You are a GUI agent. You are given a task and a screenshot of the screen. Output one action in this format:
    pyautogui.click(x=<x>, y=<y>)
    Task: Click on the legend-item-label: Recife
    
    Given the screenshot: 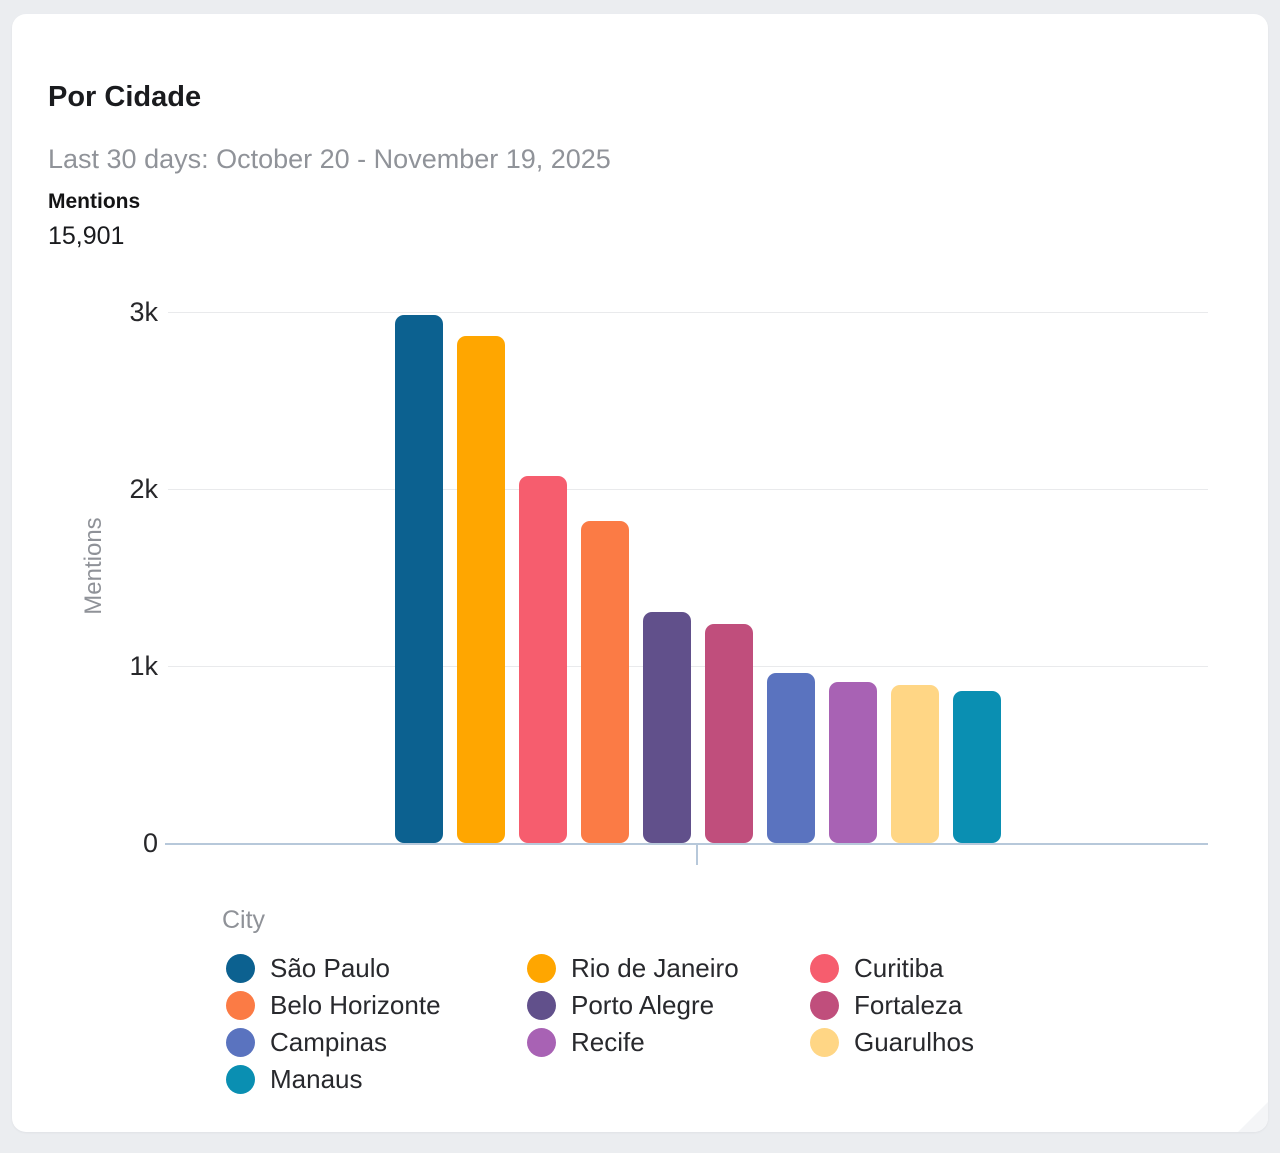 What is the action you would take?
    pyautogui.click(x=608, y=1042)
    